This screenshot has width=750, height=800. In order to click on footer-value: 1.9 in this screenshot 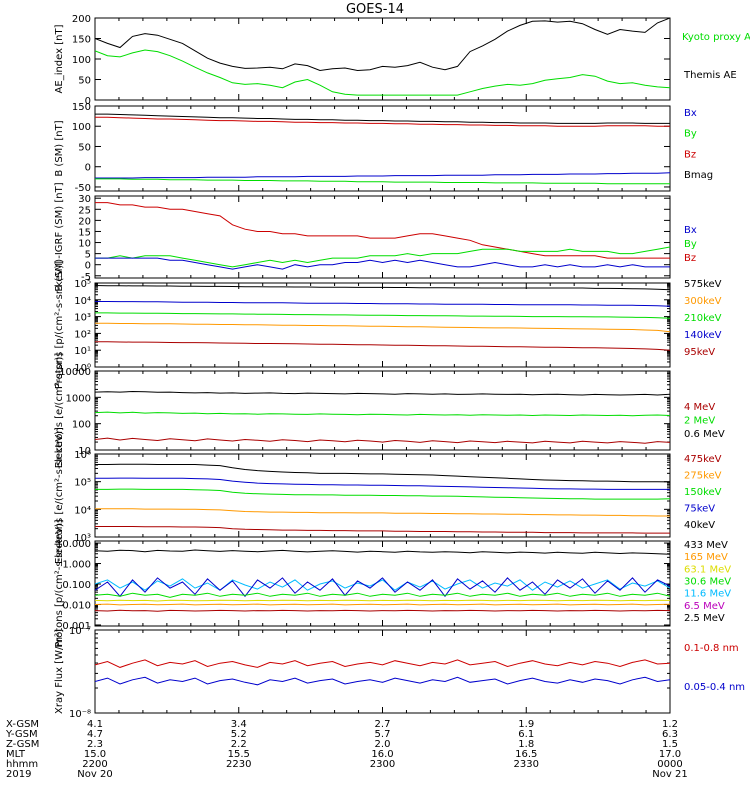, I will do `click(526, 724)`.